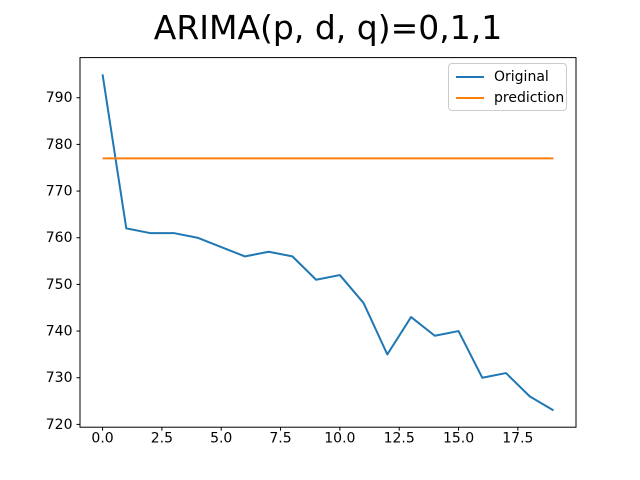 The height and width of the screenshot is (480, 640). What do you see at coordinates (458, 439) in the screenshot?
I see `x-tick-label: 15.0` at bounding box center [458, 439].